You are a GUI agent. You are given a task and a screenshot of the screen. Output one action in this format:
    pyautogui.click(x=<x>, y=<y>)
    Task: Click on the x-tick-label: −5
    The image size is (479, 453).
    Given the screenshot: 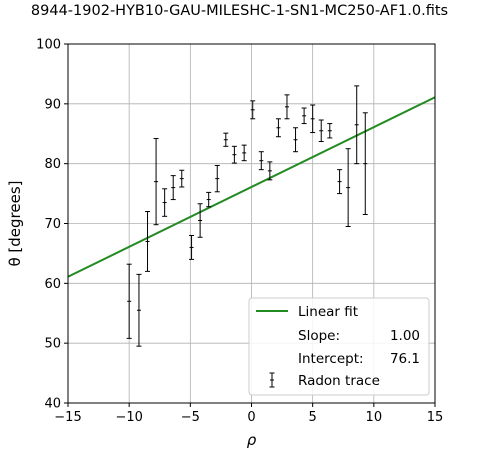 What is the action you would take?
    pyautogui.click(x=190, y=417)
    